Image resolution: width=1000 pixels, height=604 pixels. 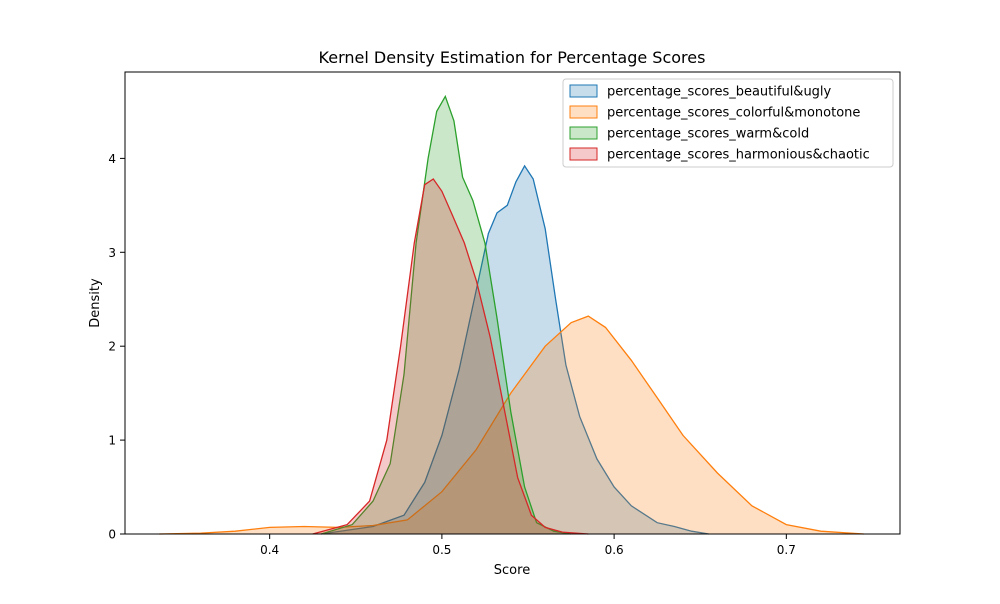 What do you see at coordinates (112, 159) in the screenshot?
I see `y-tick-label: 4` at bounding box center [112, 159].